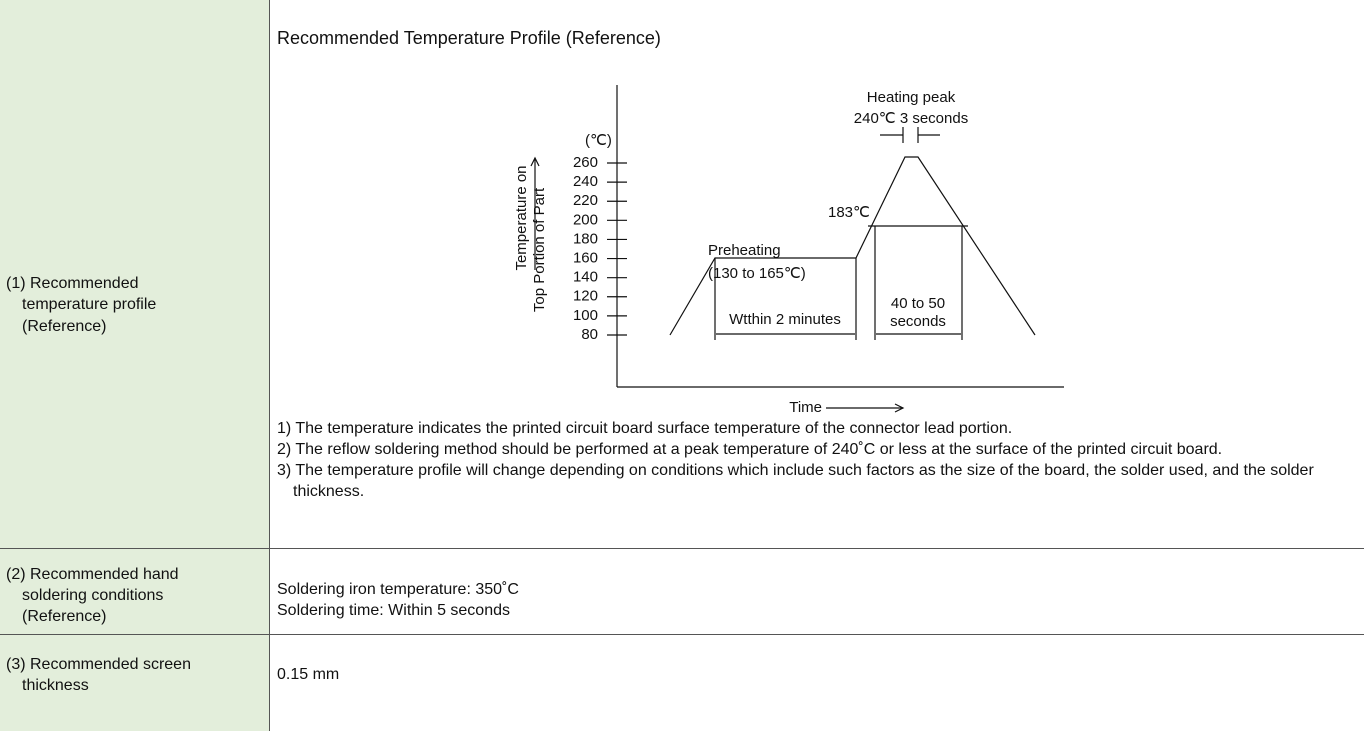 The width and height of the screenshot is (1364, 731). Describe the element at coordinates (98, 664) in the screenshot. I see `row-label: (3) Recommended screen` at that location.